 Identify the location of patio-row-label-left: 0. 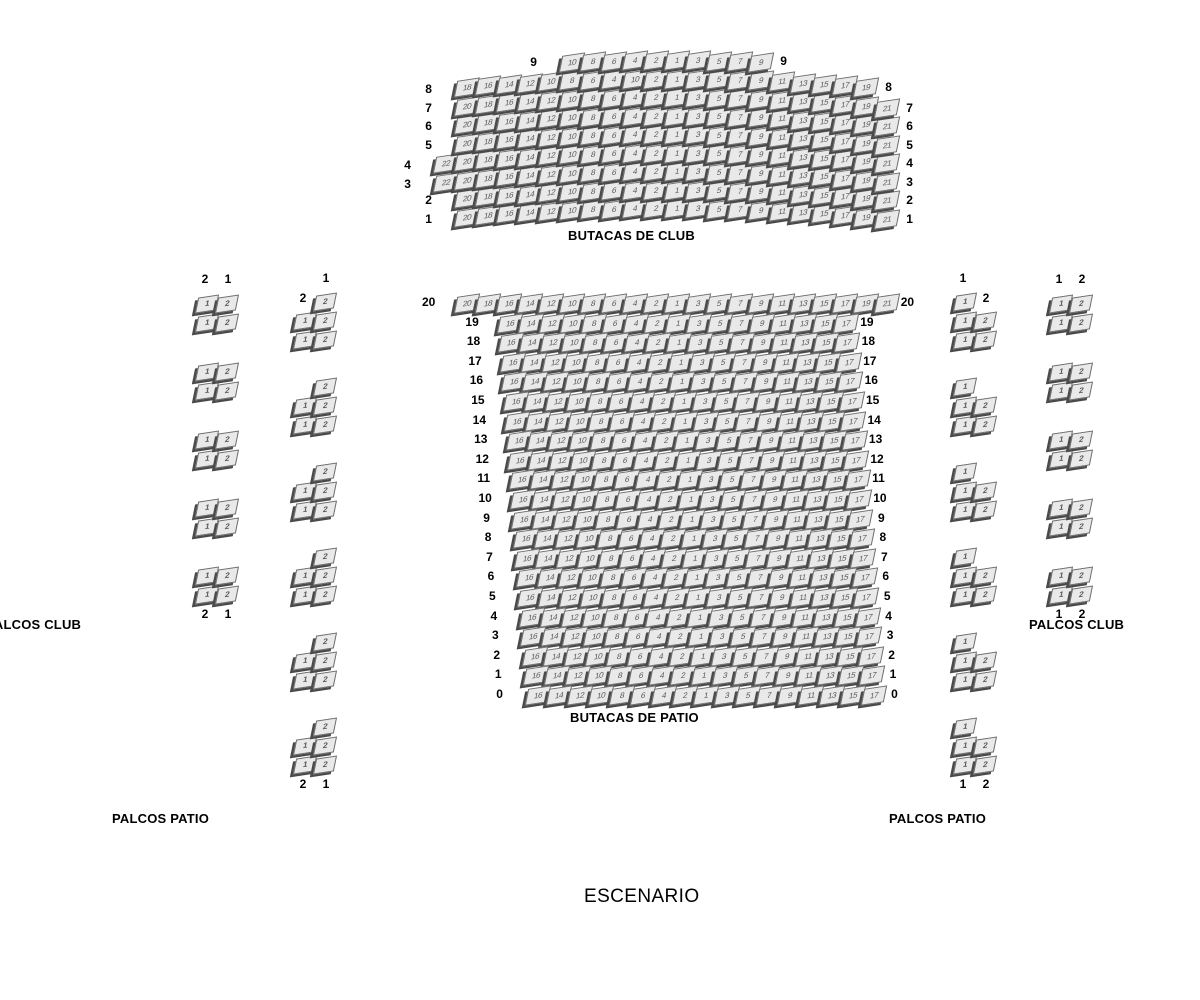
(499, 694).